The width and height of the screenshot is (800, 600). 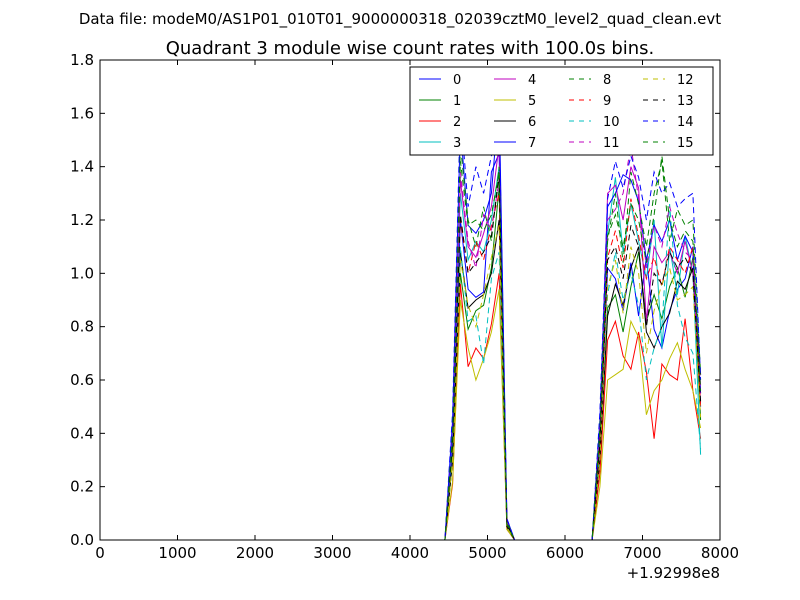 I want to click on y-tick-label: 0.2, so click(x=82, y=487).